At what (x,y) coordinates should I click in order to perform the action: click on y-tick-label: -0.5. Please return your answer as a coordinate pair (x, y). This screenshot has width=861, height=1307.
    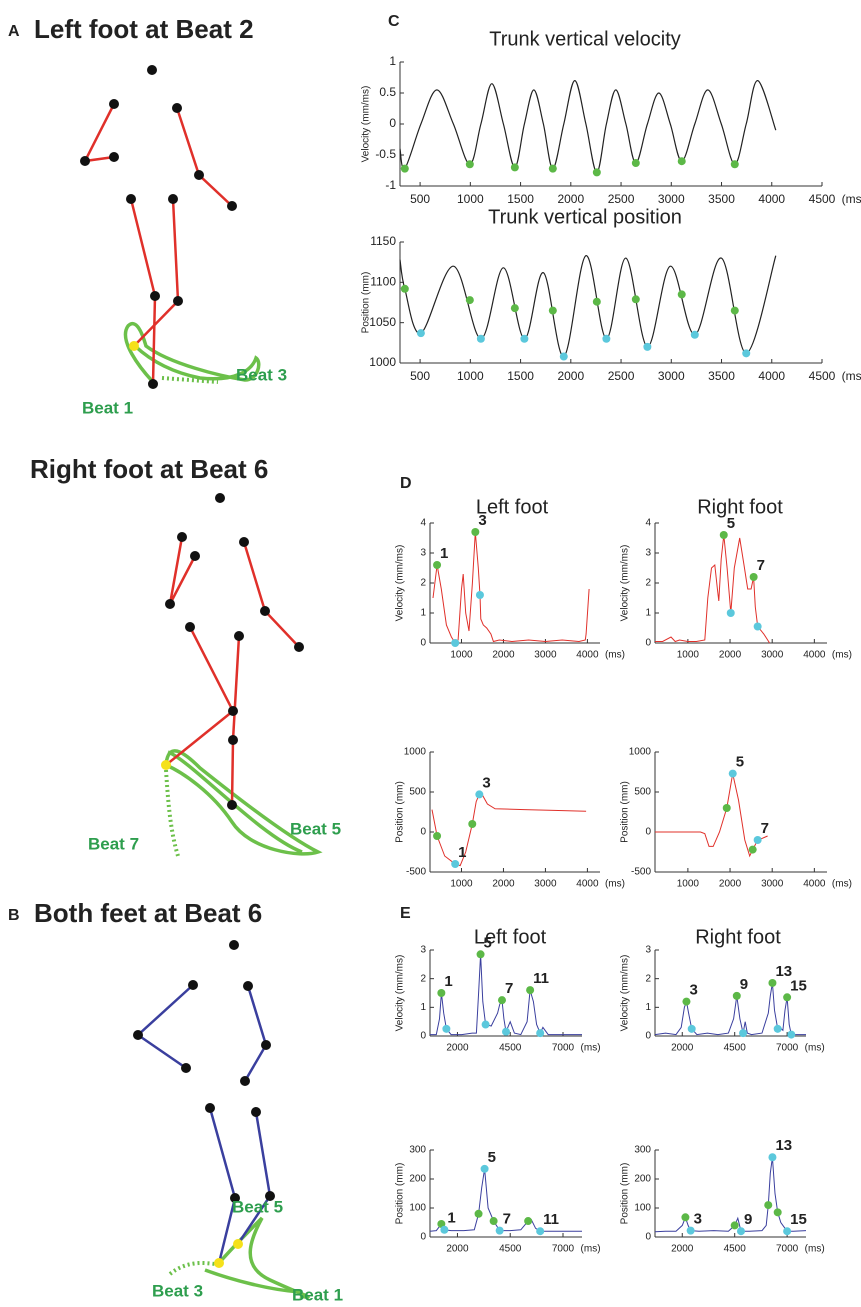
    Looking at the image, I should click on (385, 154).